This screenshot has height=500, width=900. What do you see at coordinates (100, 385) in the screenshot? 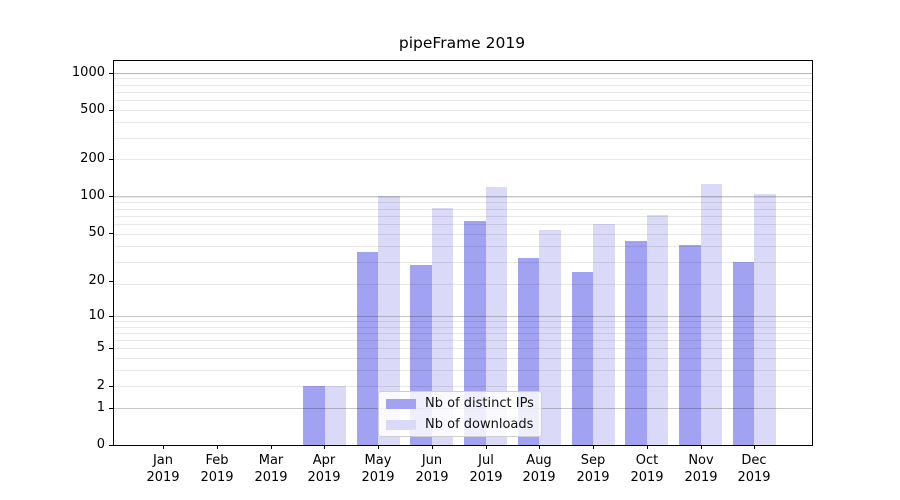
I see `y-tick-label: 2` at bounding box center [100, 385].